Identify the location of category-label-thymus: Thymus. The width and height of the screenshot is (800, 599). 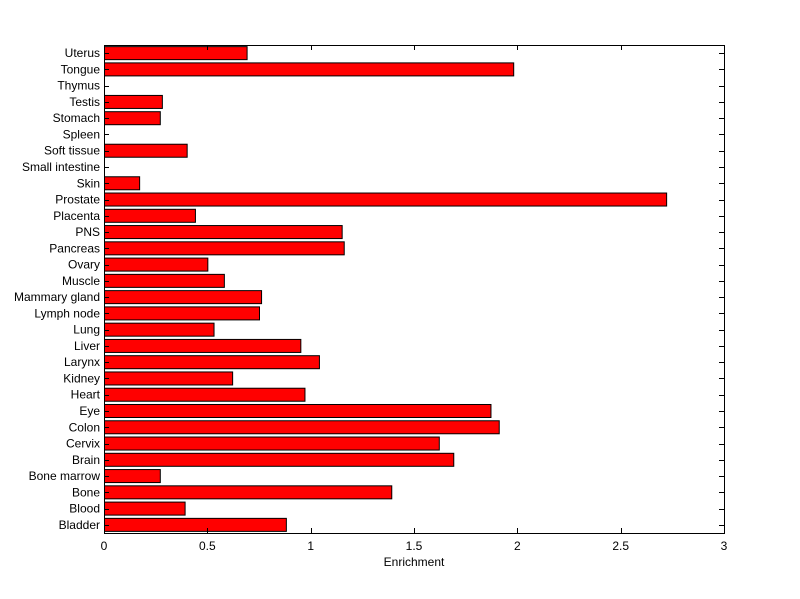
(78, 86).